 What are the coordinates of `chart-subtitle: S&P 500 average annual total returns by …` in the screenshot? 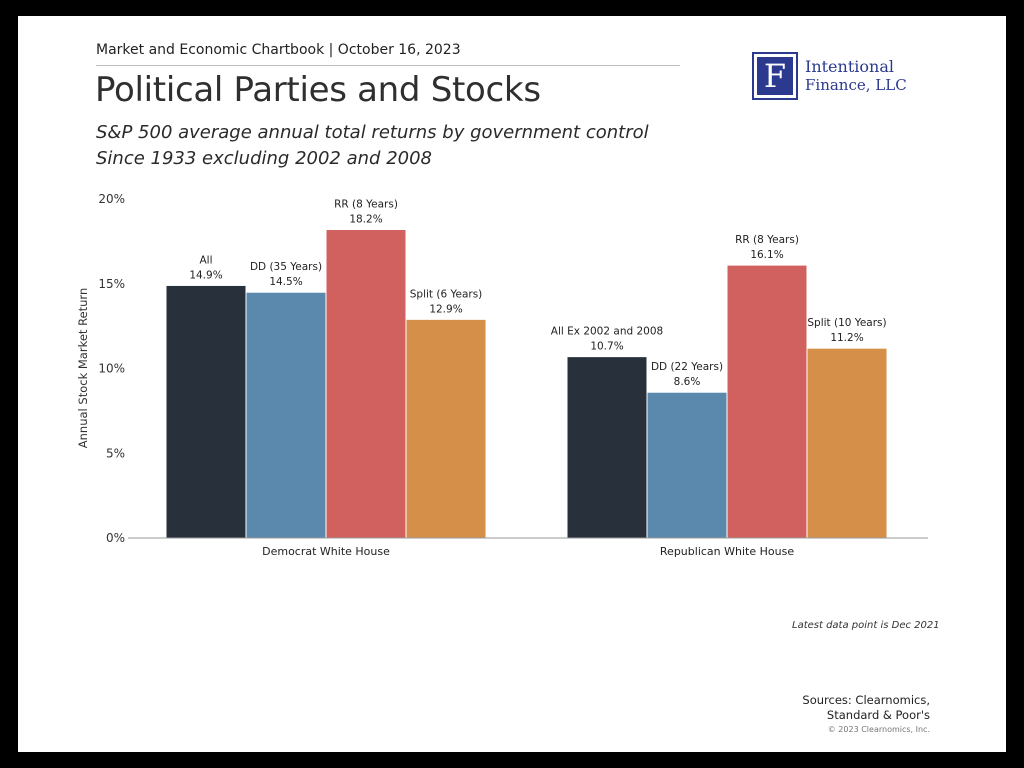 It's located at (372, 146).